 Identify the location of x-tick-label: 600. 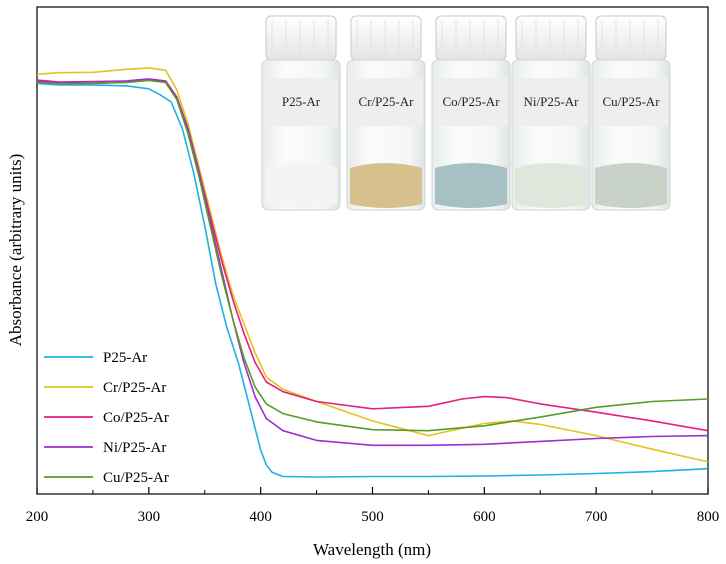
(484, 517).